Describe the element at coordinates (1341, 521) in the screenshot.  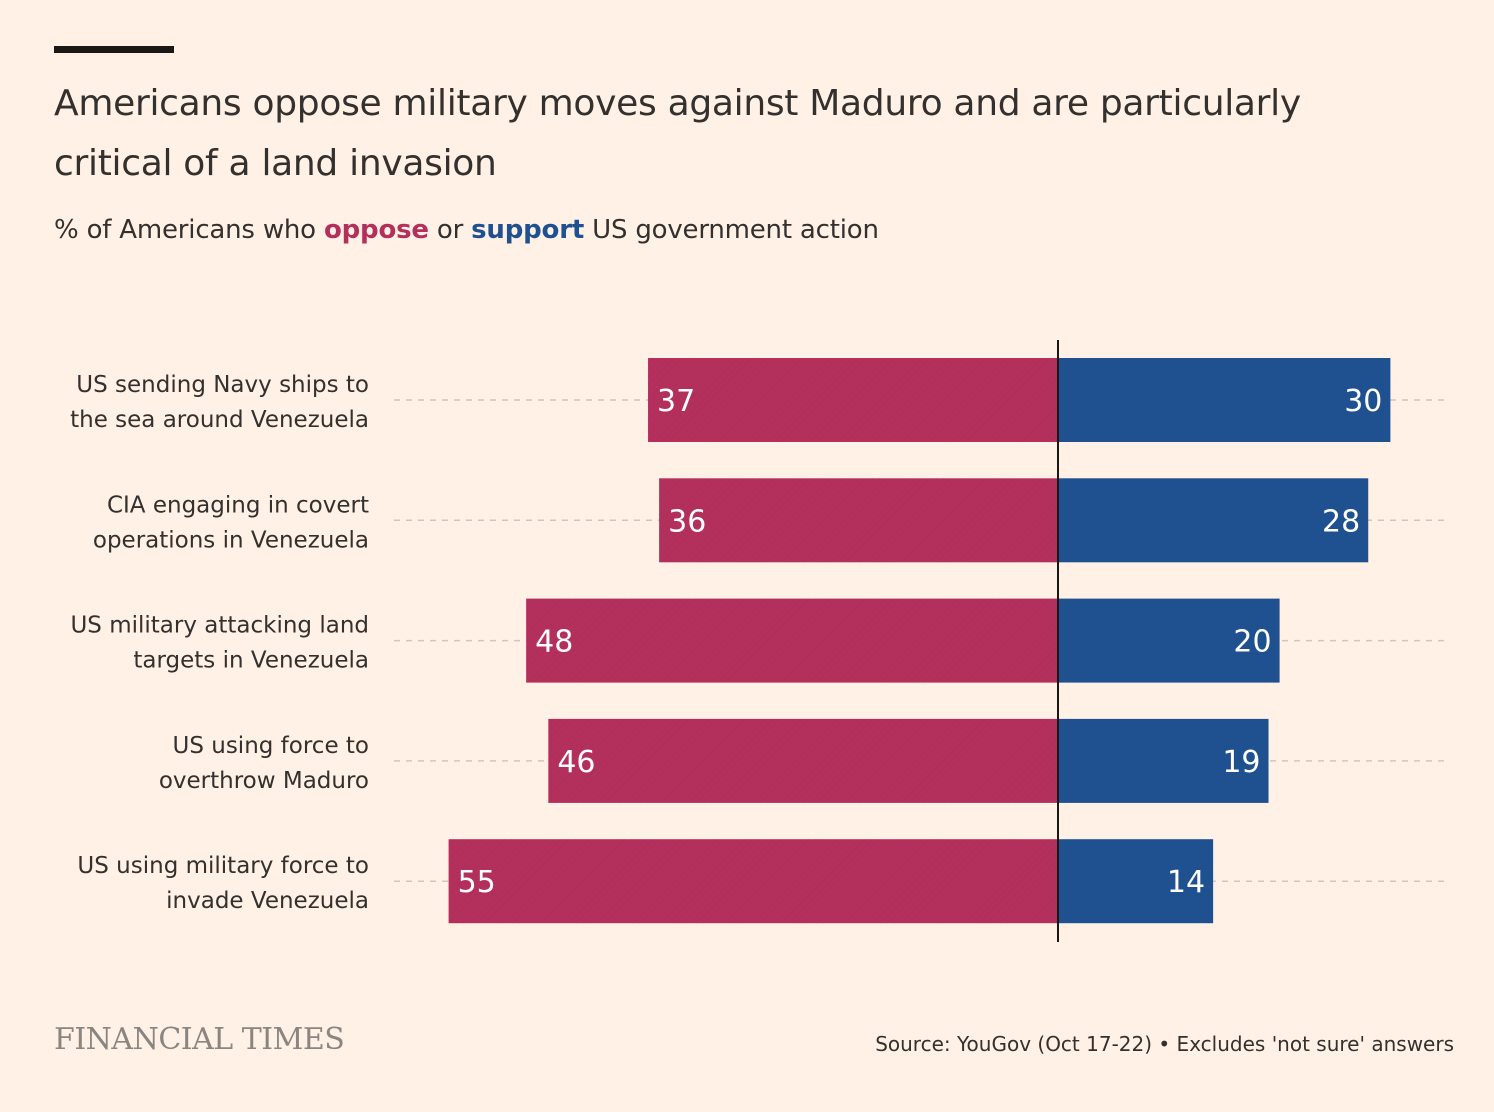
I see `value-label-support: 28` at that location.